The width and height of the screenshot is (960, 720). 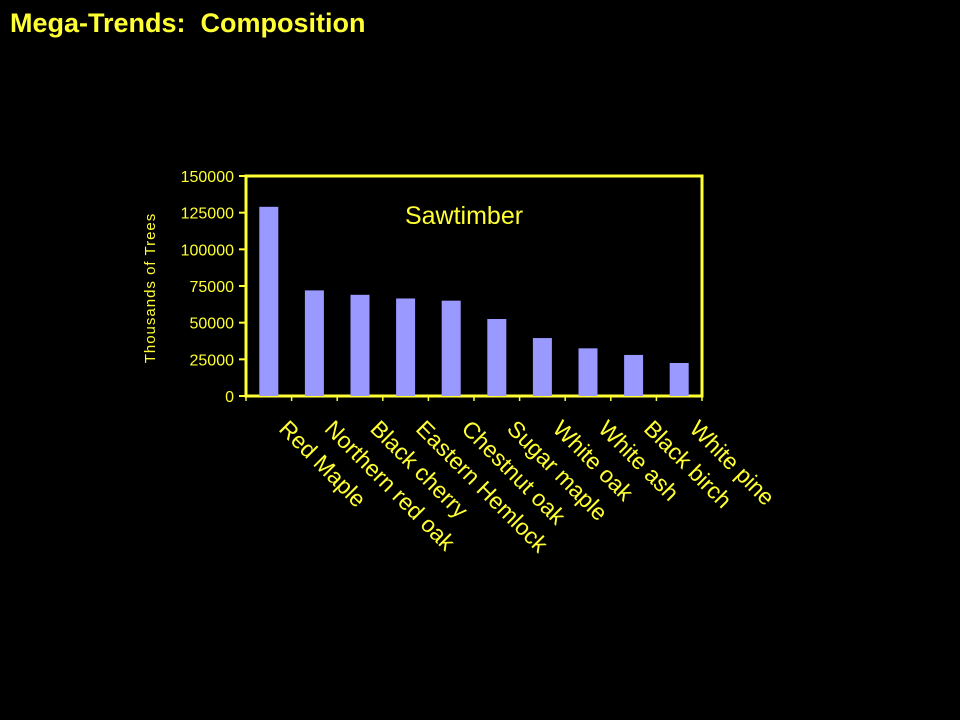 I want to click on y-tick-label: 50000, so click(x=212, y=324).